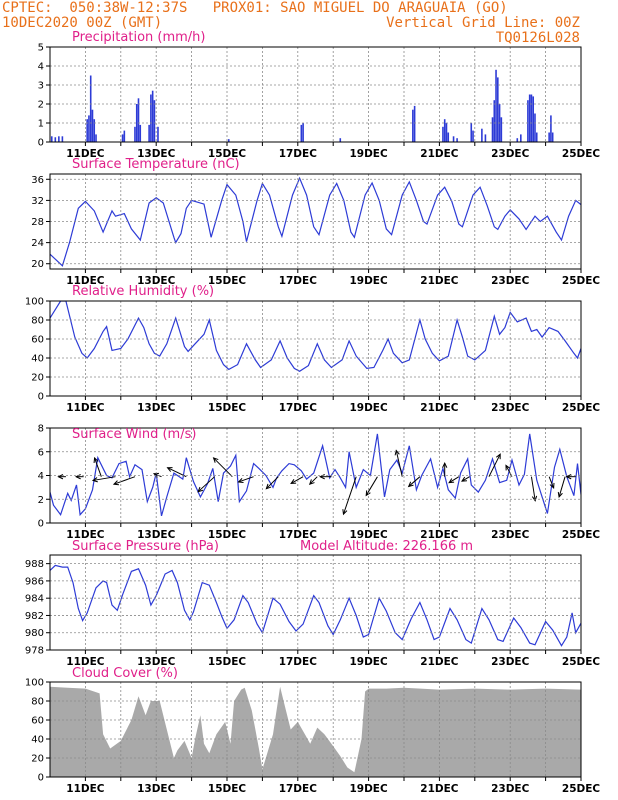 The image size is (618, 800). What do you see at coordinates (82, 23) in the screenshot?
I see `header-line-run: 10DEC2020 00Z (GMT)` at bounding box center [82, 23].